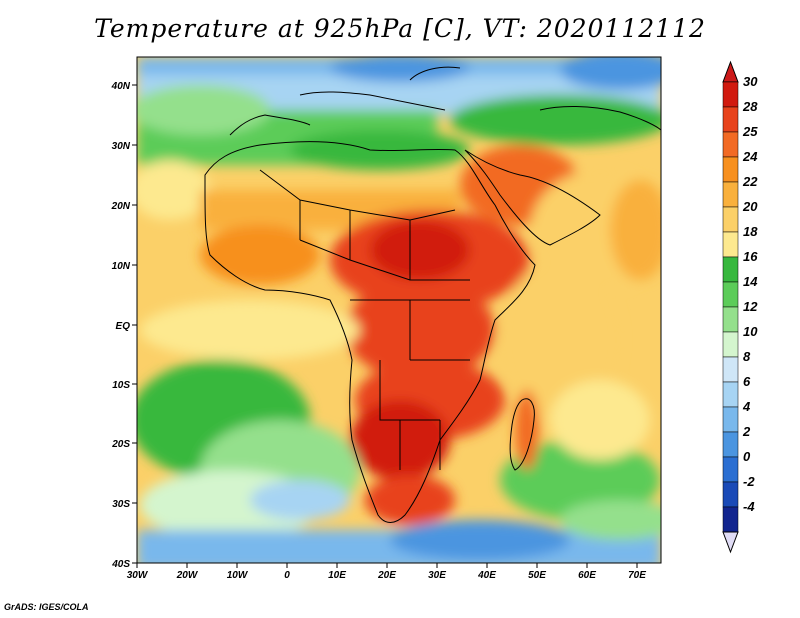 The width and height of the screenshot is (800, 618). Describe the element at coordinates (746, 431) in the screenshot. I see `colorbar-label: 2` at that location.